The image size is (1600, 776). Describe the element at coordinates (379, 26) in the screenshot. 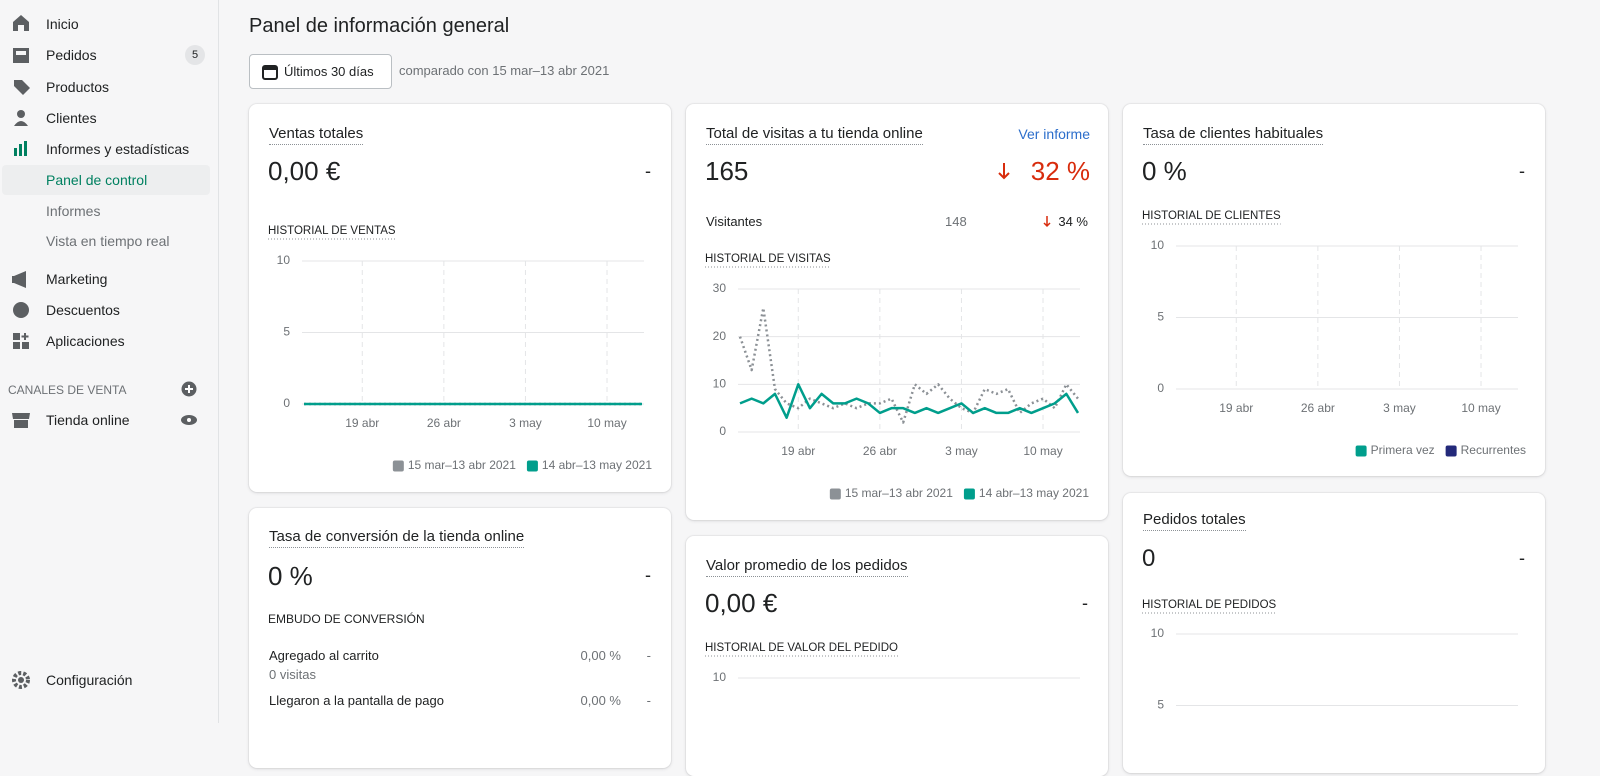

I see `page-title: Panel de información general` at that location.